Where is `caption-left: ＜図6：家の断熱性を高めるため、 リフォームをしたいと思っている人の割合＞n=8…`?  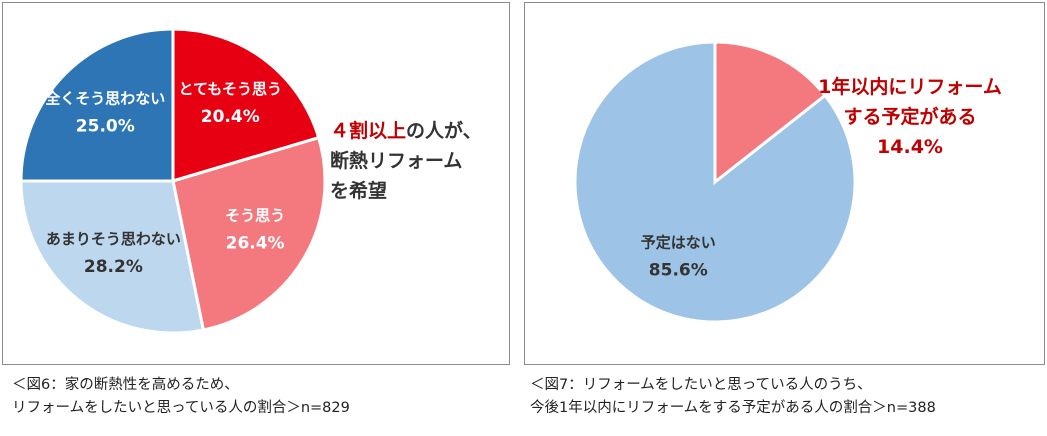
caption-left: ＜図6：家の断熱性を高めるため、 リフォームをしたいと思っている人の割合＞n=8… is located at coordinates (181, 397).